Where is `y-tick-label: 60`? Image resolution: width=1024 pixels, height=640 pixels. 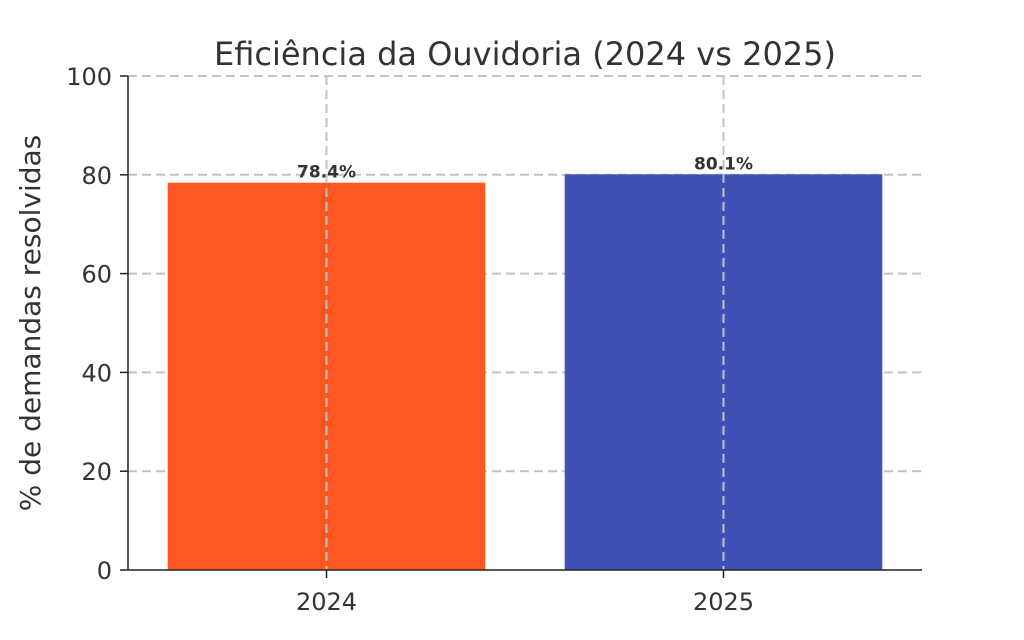
y-tick-label: 60 is located at coordinates (96, 275).